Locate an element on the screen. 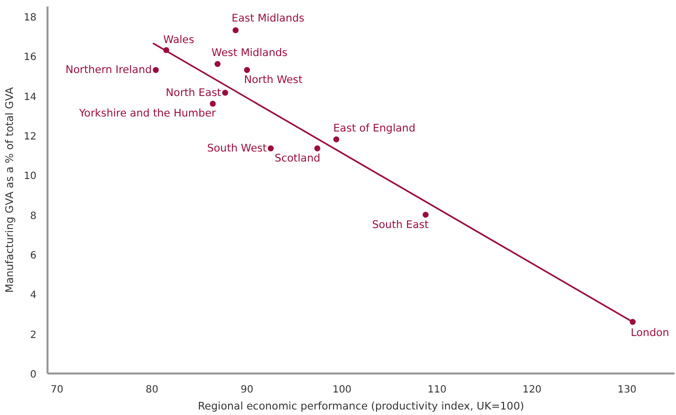  annotation: East Midlands is located at coordinates (268, 18).